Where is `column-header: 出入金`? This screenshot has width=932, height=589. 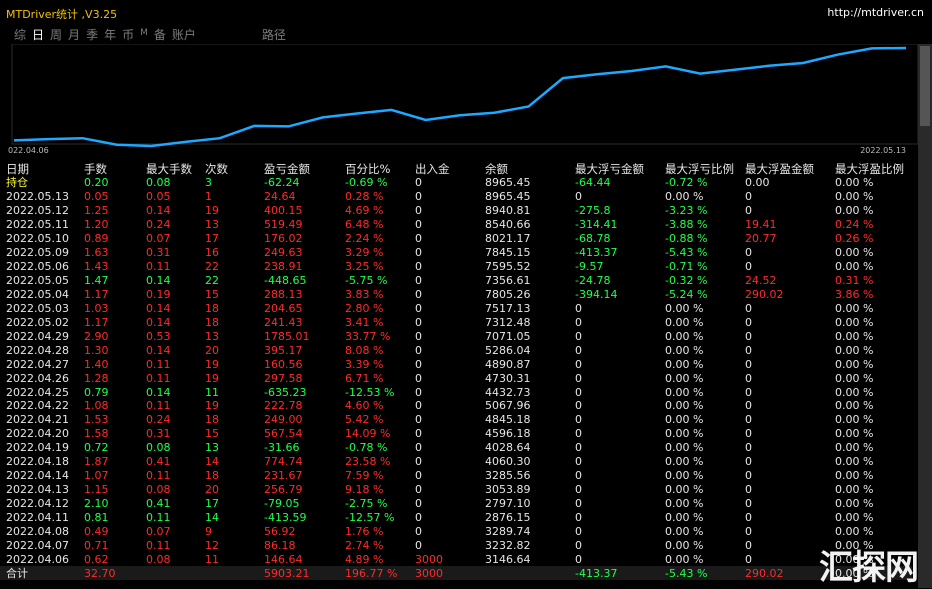
column-header: 出入金 is located at coordinates (432, 169).